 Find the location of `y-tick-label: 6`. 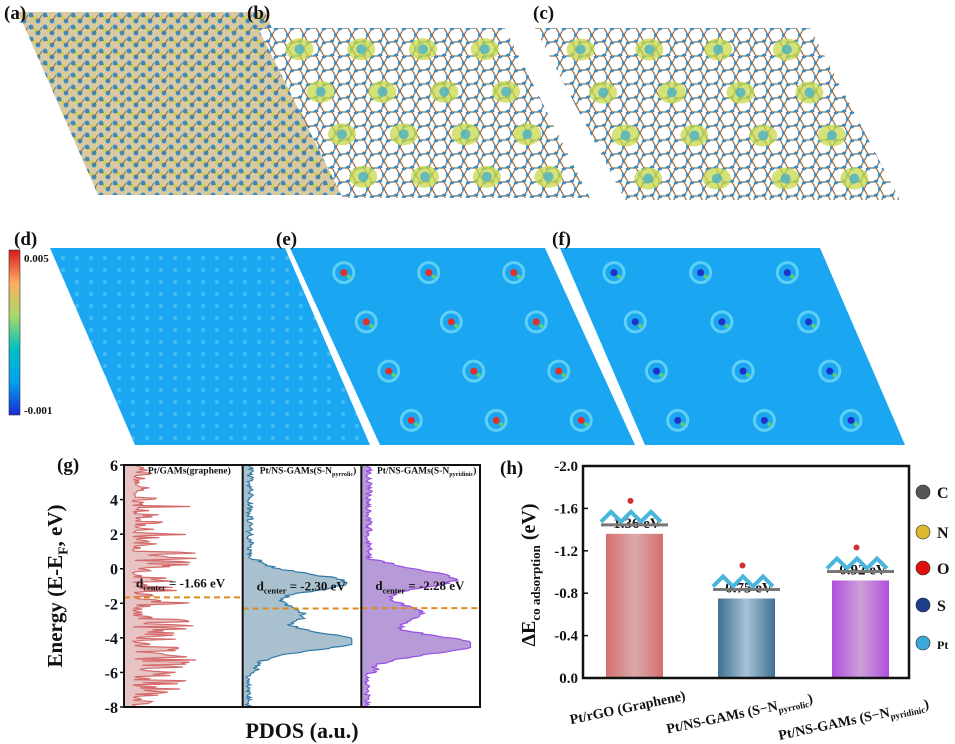

y-tick-label: 6 is located at coordinates (114, 466).